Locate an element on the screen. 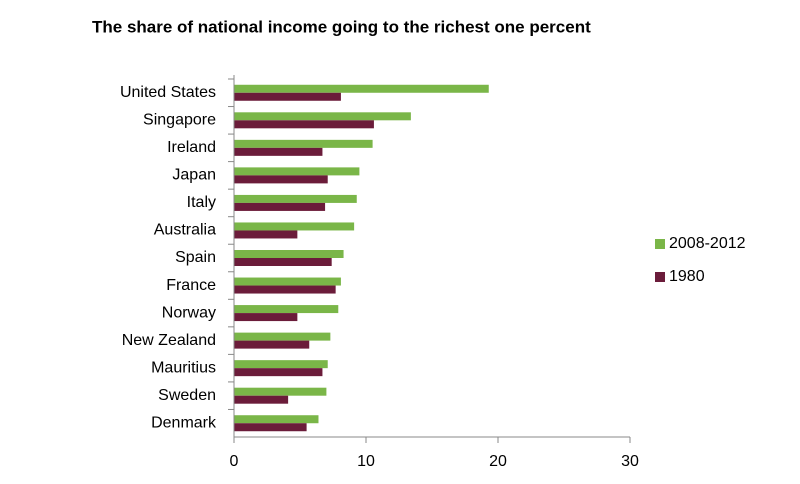 Image resolution: width=800 pixels, height=484 pixels. y-tick-label: France is located at coordinates (191, 285).